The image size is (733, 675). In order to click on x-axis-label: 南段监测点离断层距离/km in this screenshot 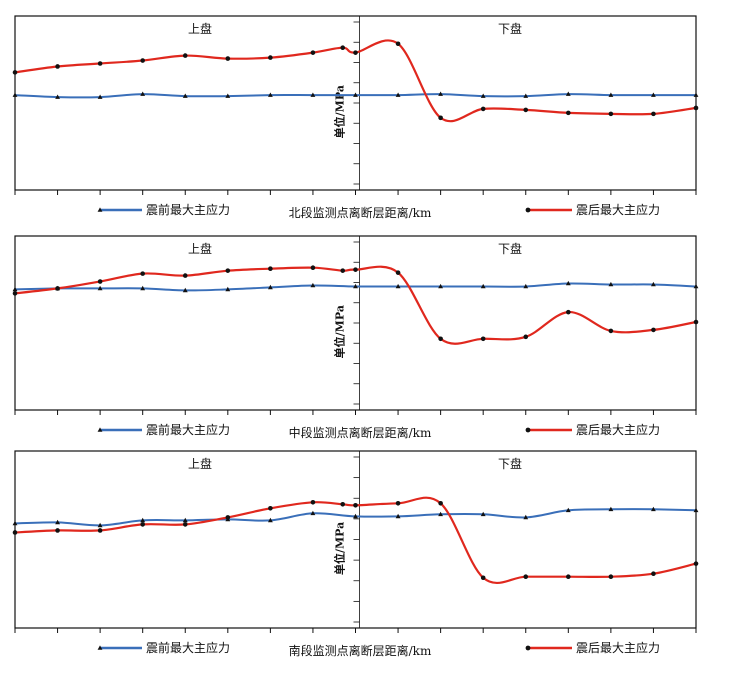, I will do `click(360, 650)`.